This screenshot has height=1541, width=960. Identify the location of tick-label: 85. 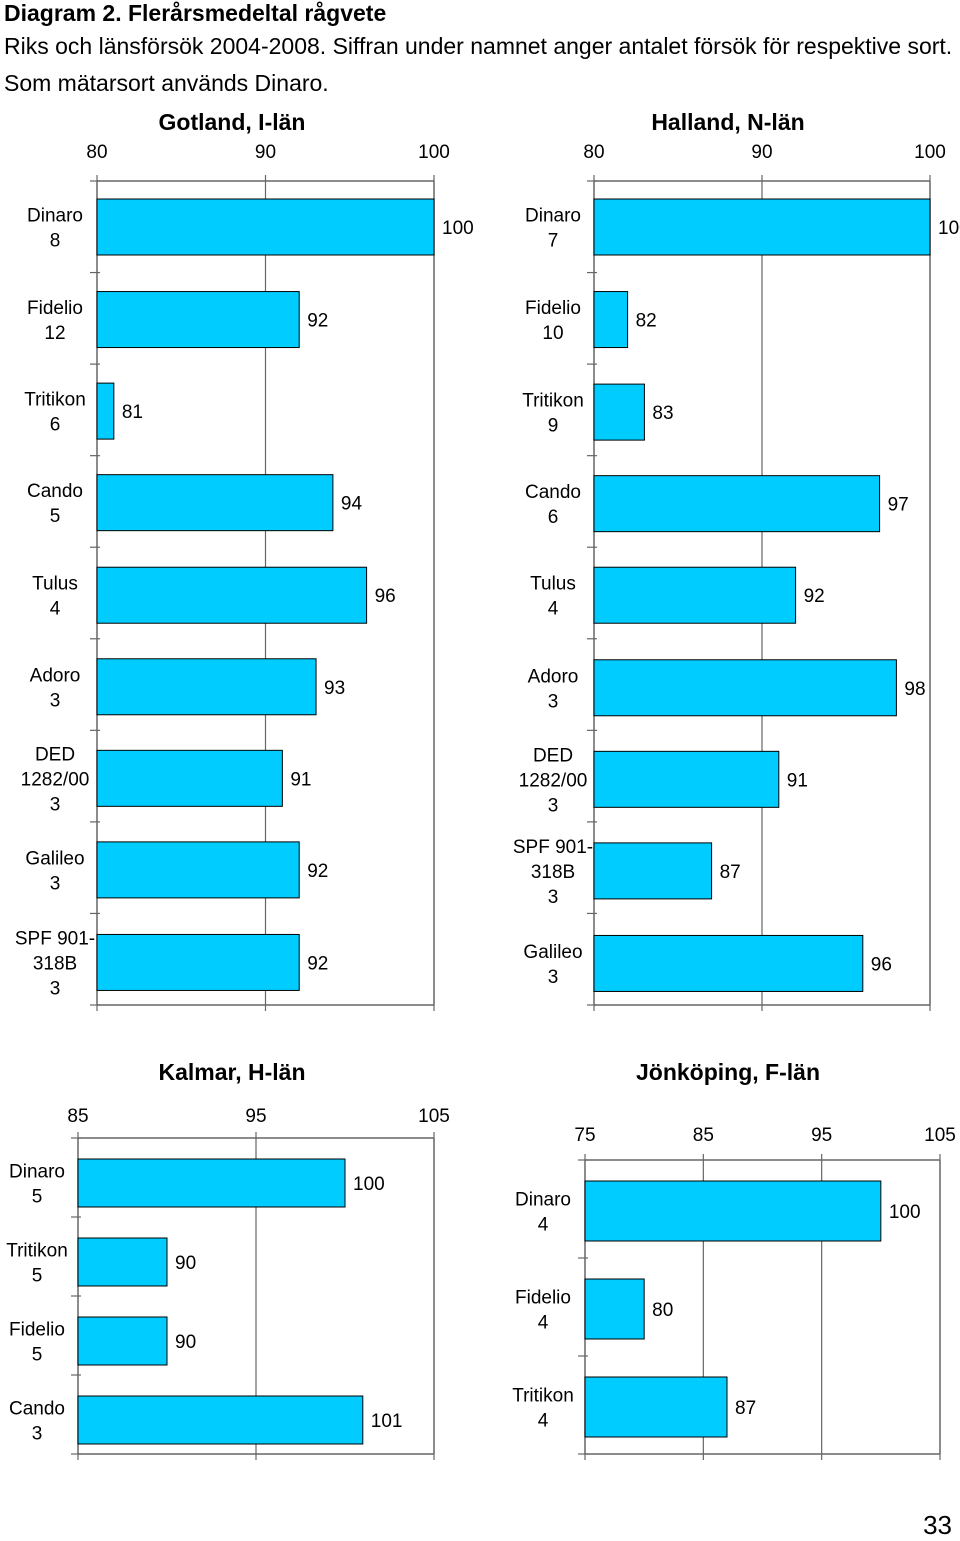
(77, 1116).